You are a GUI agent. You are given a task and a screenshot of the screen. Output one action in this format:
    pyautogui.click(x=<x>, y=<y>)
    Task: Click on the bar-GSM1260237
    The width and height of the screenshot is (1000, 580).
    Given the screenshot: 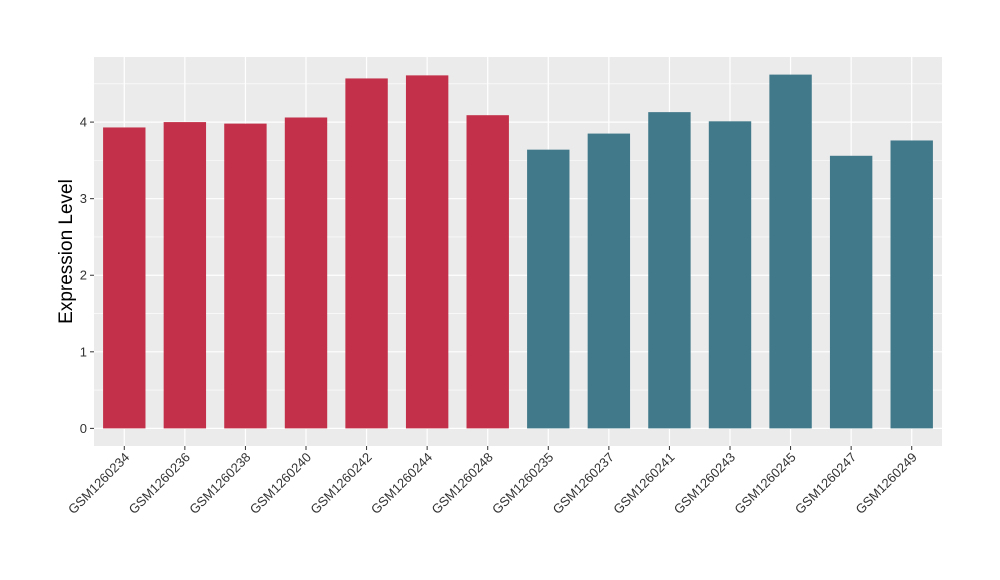 What is the action you would take?
    pyautogui.click(x=609, y=281)
    